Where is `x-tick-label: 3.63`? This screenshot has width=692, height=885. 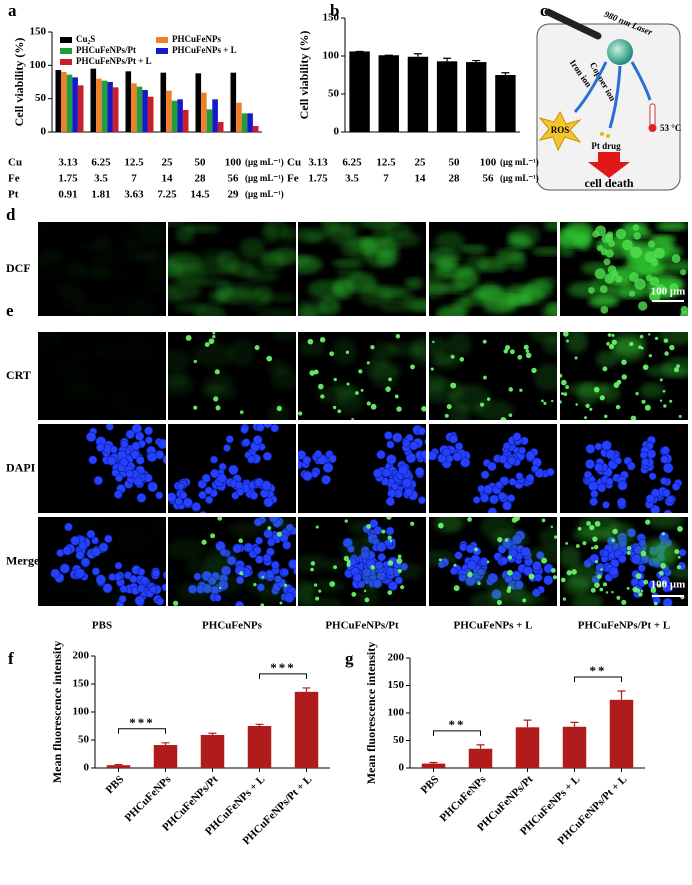 x-tick-label: 3.63 is located at coordinates (134, 195).